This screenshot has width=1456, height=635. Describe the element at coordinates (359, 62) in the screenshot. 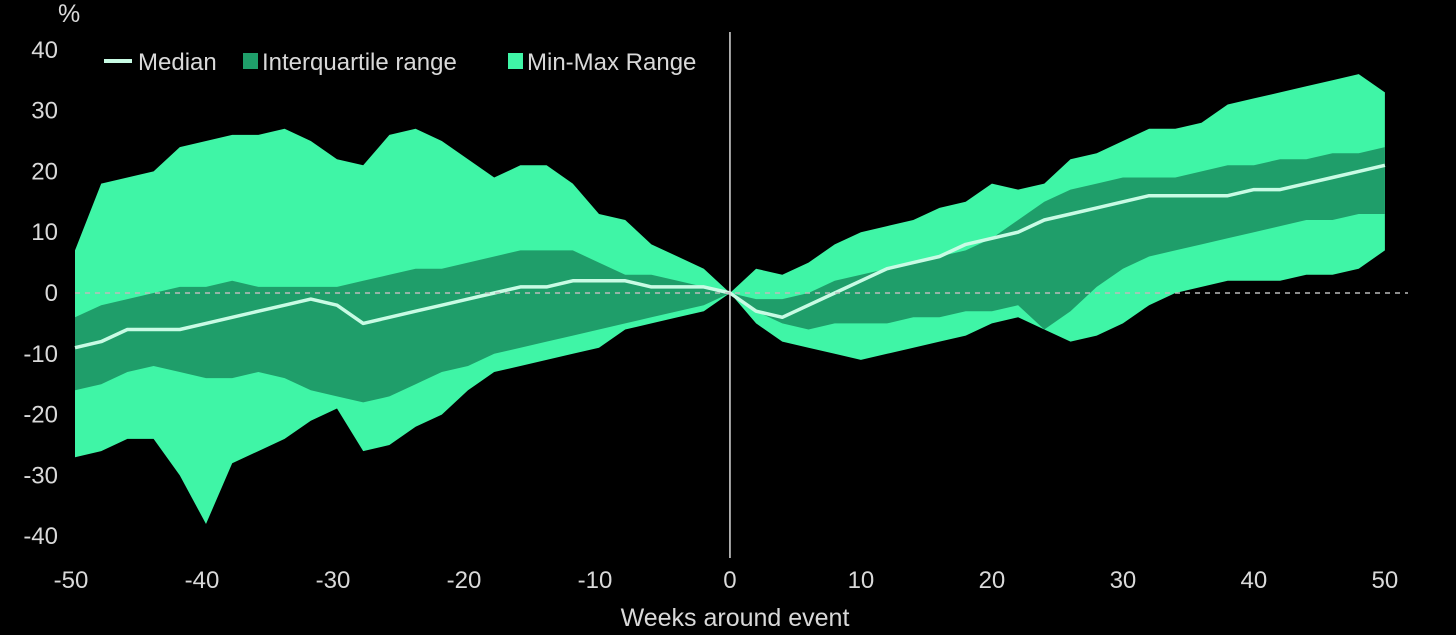

I see `legend-iqr-label: Interquartile range` at that location.